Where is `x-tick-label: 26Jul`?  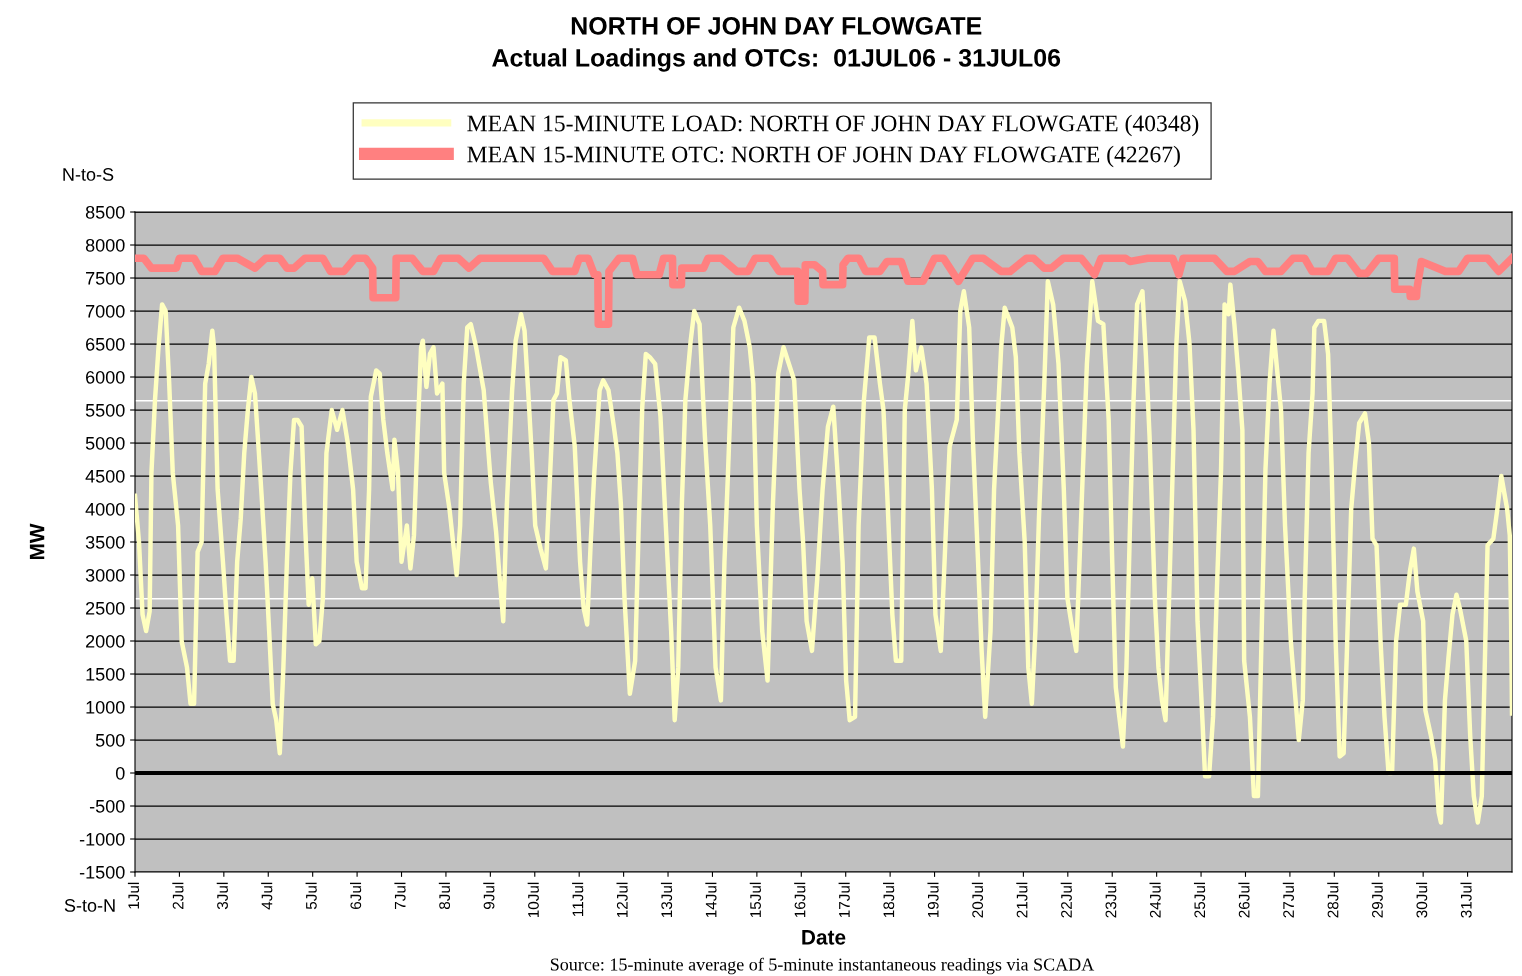
x-tick-label: 26Jul is located at coordinates (1244, 900).